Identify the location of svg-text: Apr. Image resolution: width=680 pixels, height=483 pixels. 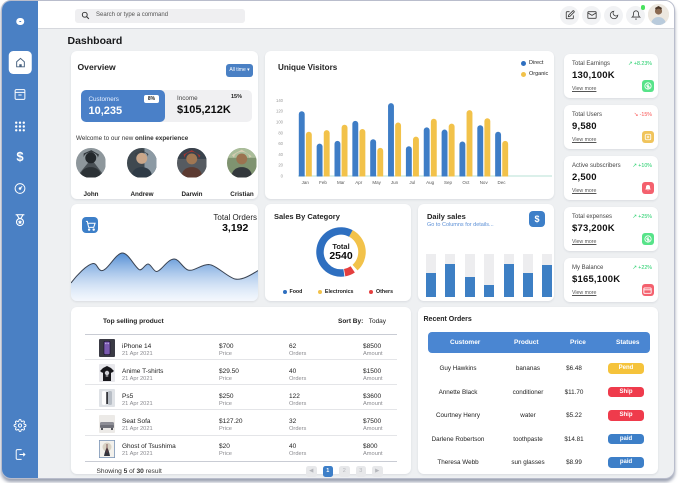
(359, 182).